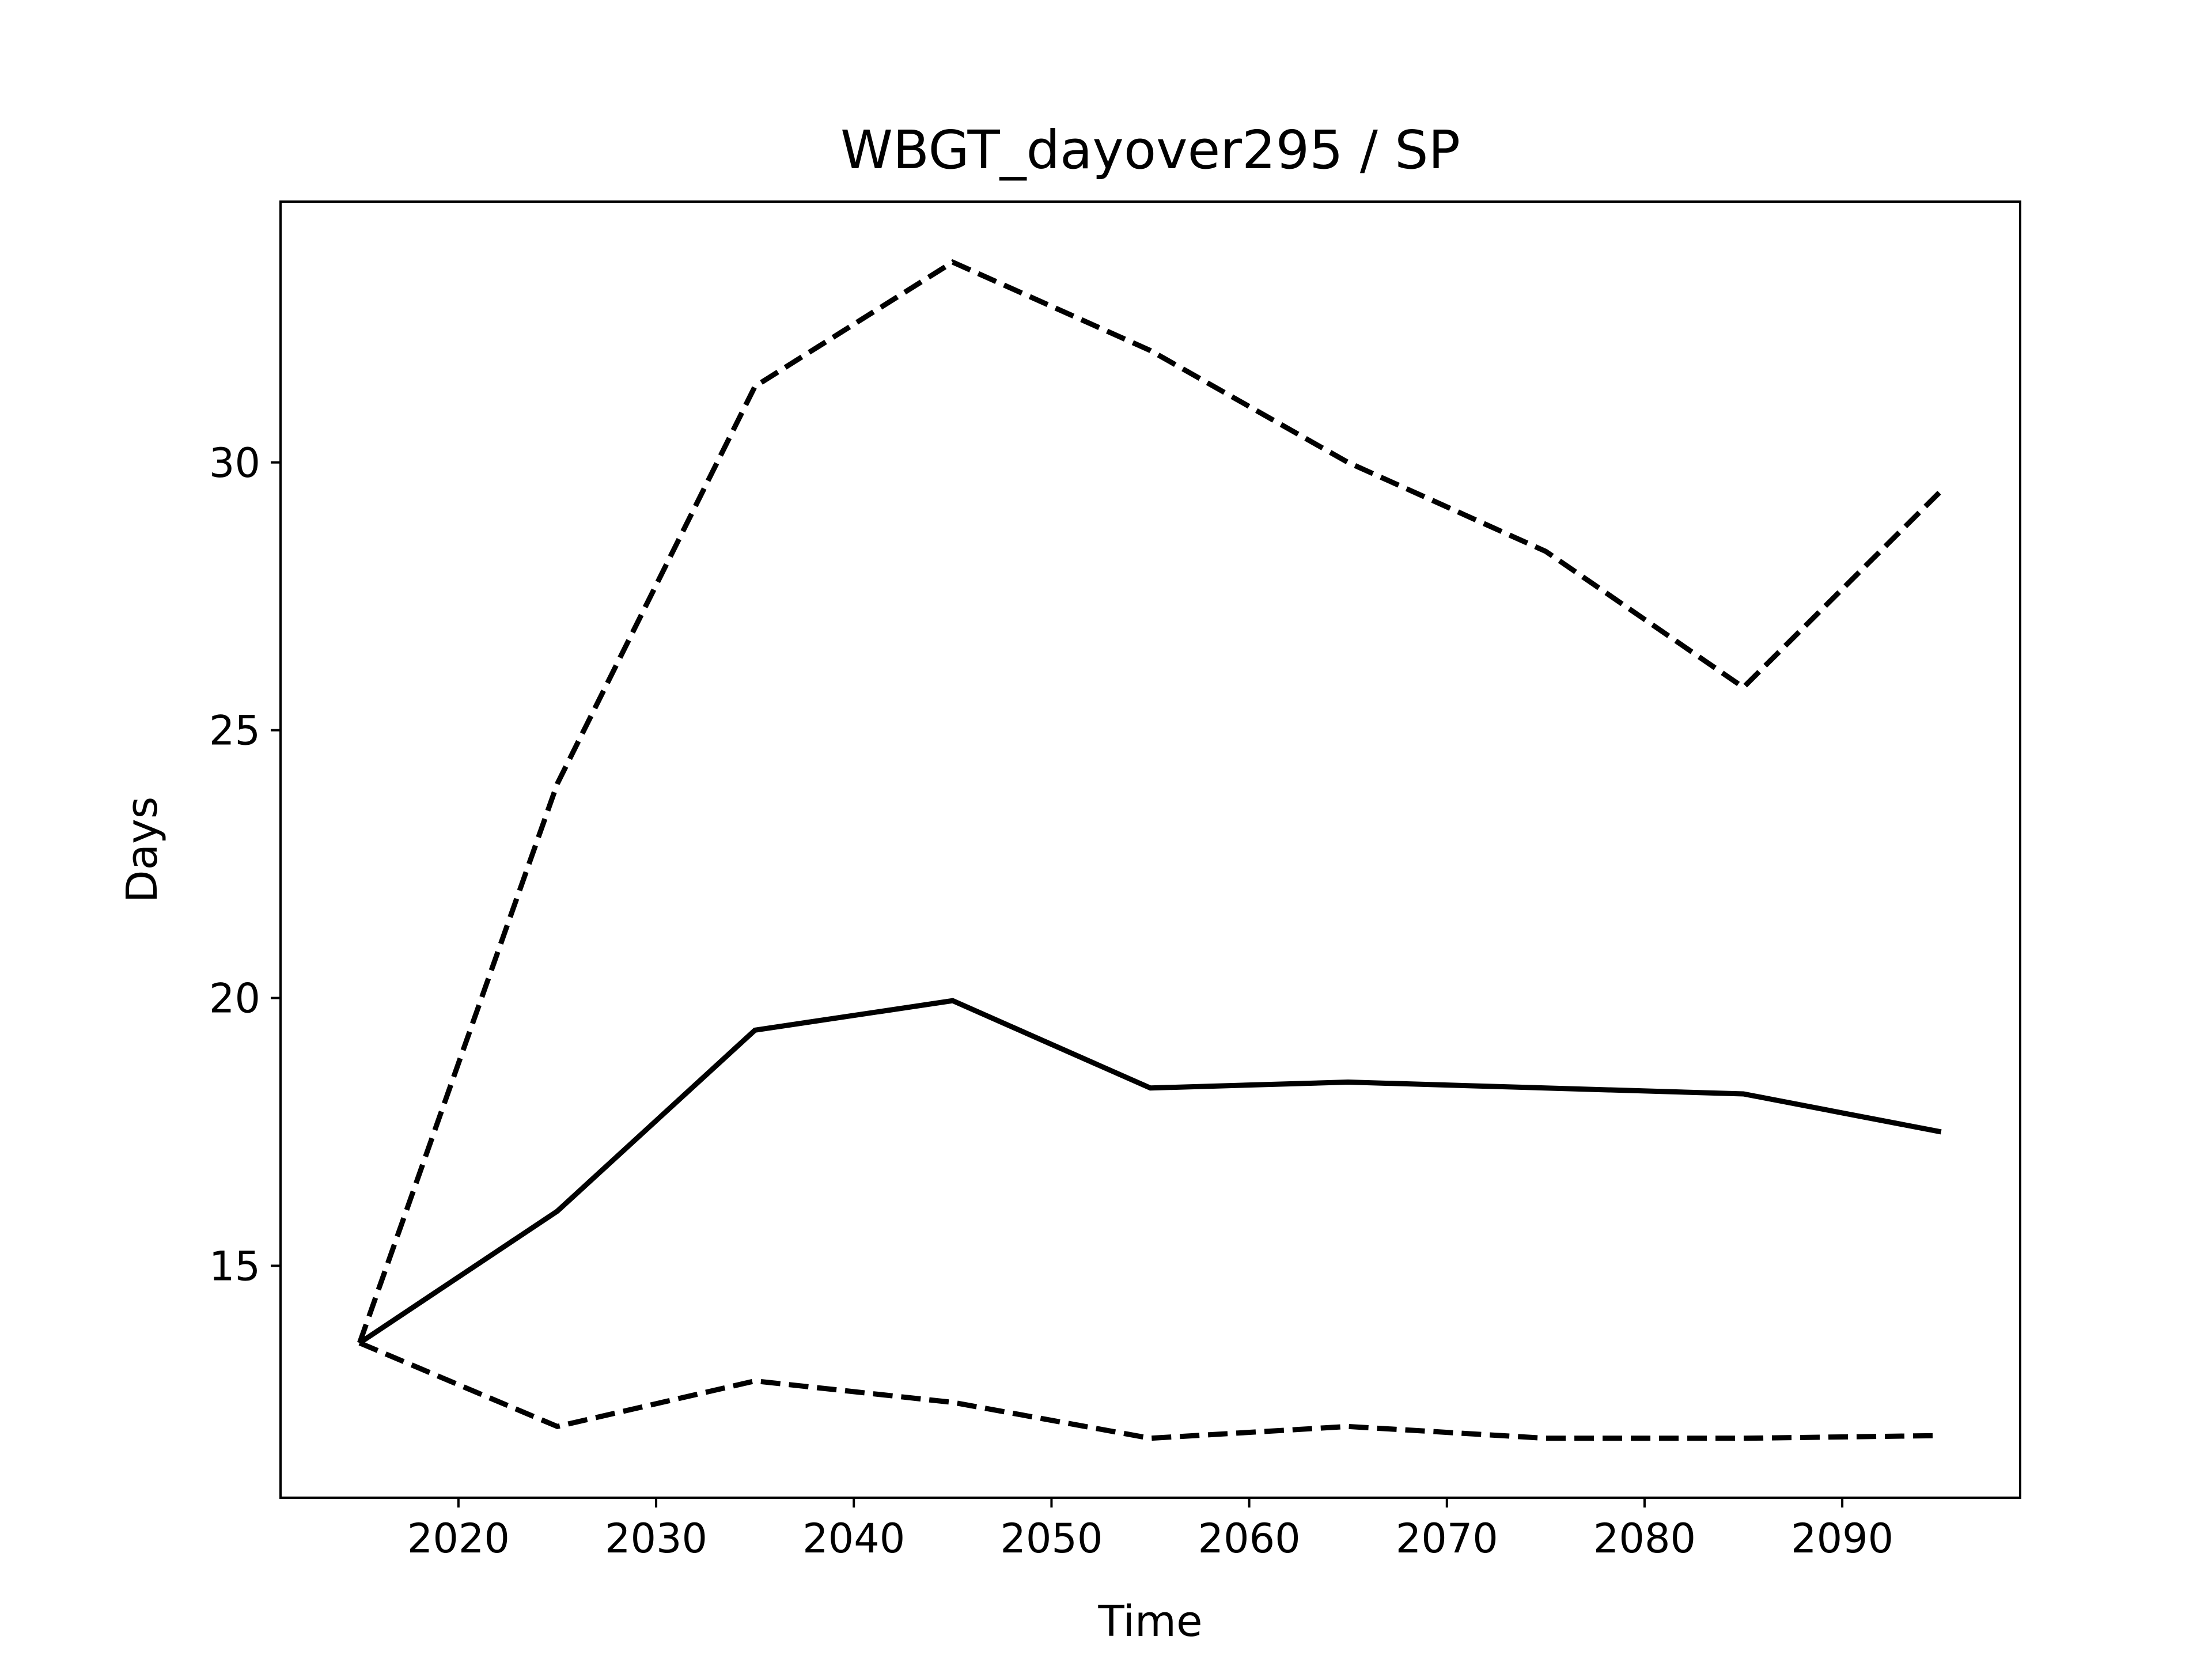  Describe the element at coordinates (234, 998) in the screenshot. I see `y-tick-label: 20` at that location.